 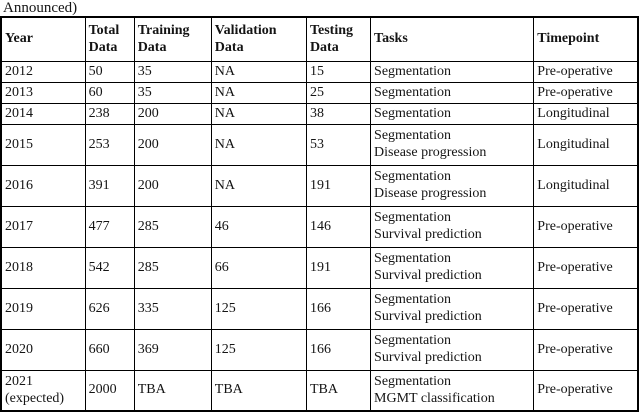 What do you see at coordinates (109, 39) in the screenshot?
I see `header-total-data: Total Data` at bounding box center [109, 39].